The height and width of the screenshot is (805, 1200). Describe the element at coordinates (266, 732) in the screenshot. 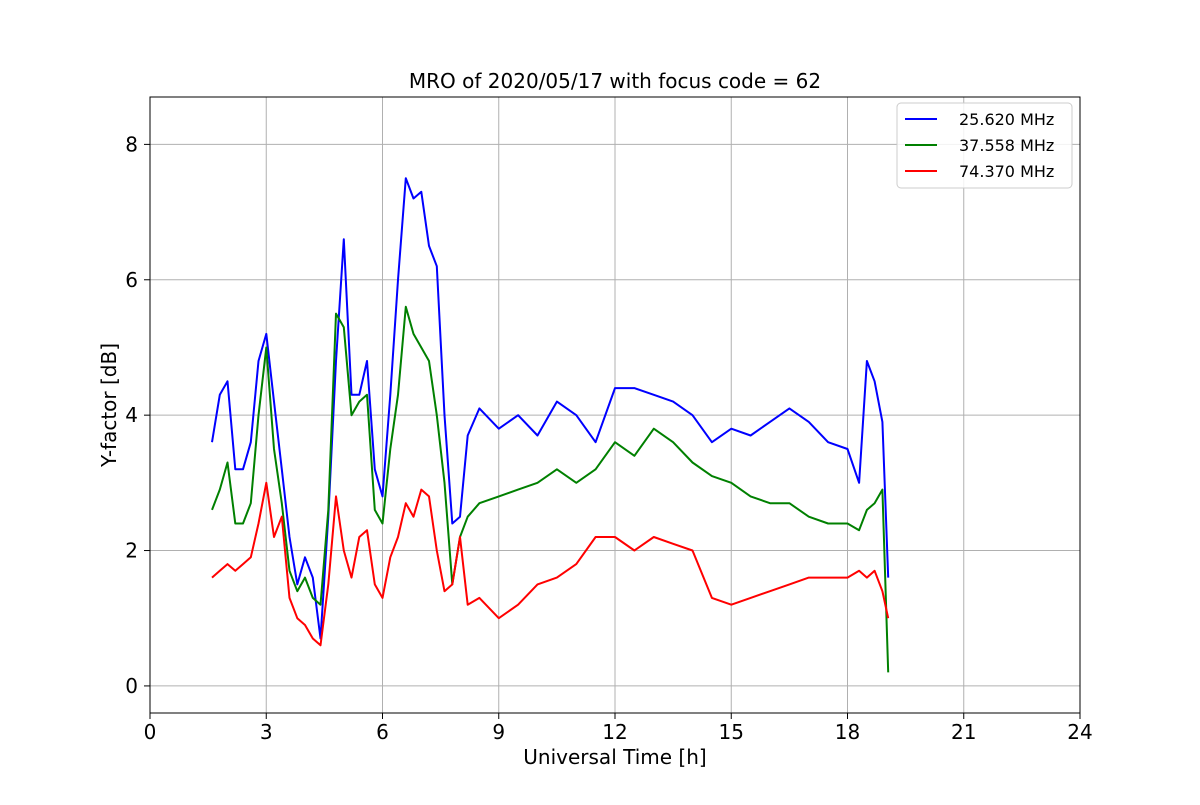

I see `x-tick-label: 3` at that location.